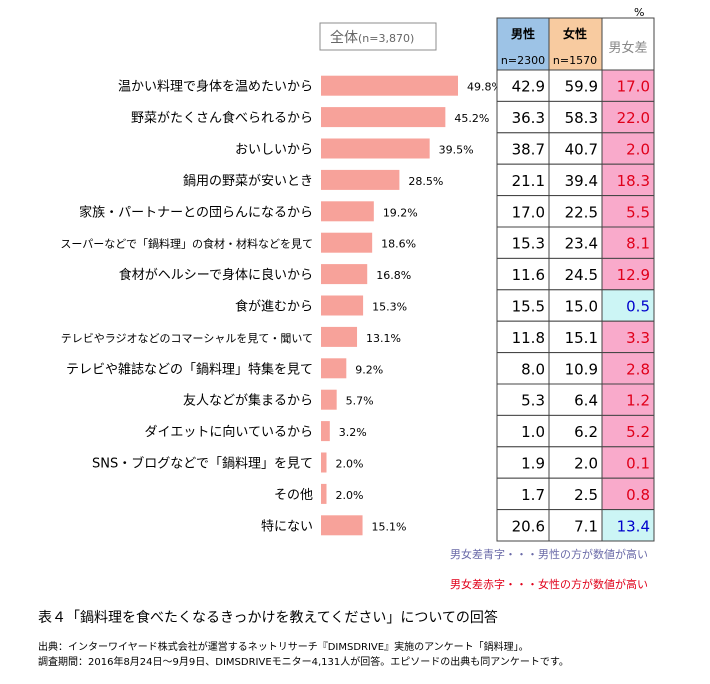 This screenshot has height=684, width=710. What do you see at coordinates (581, 181) in the screenshot?
I see `female-value: 39.4` at bounding box center [581, 181].